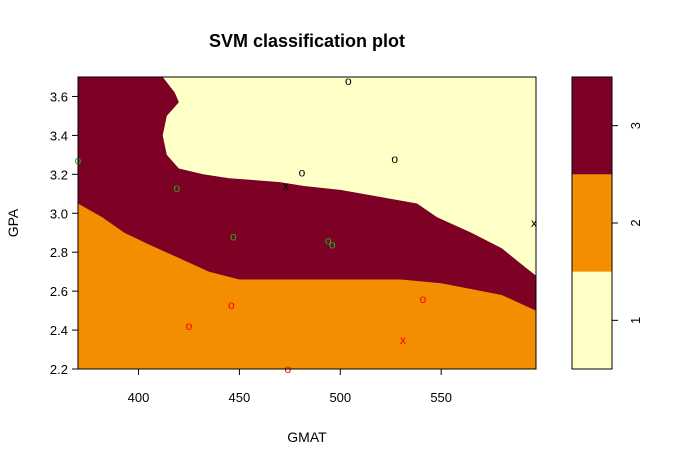 The image size is (691, 466). I want to click on y-tick-label: 3.0, so click(59, 213).